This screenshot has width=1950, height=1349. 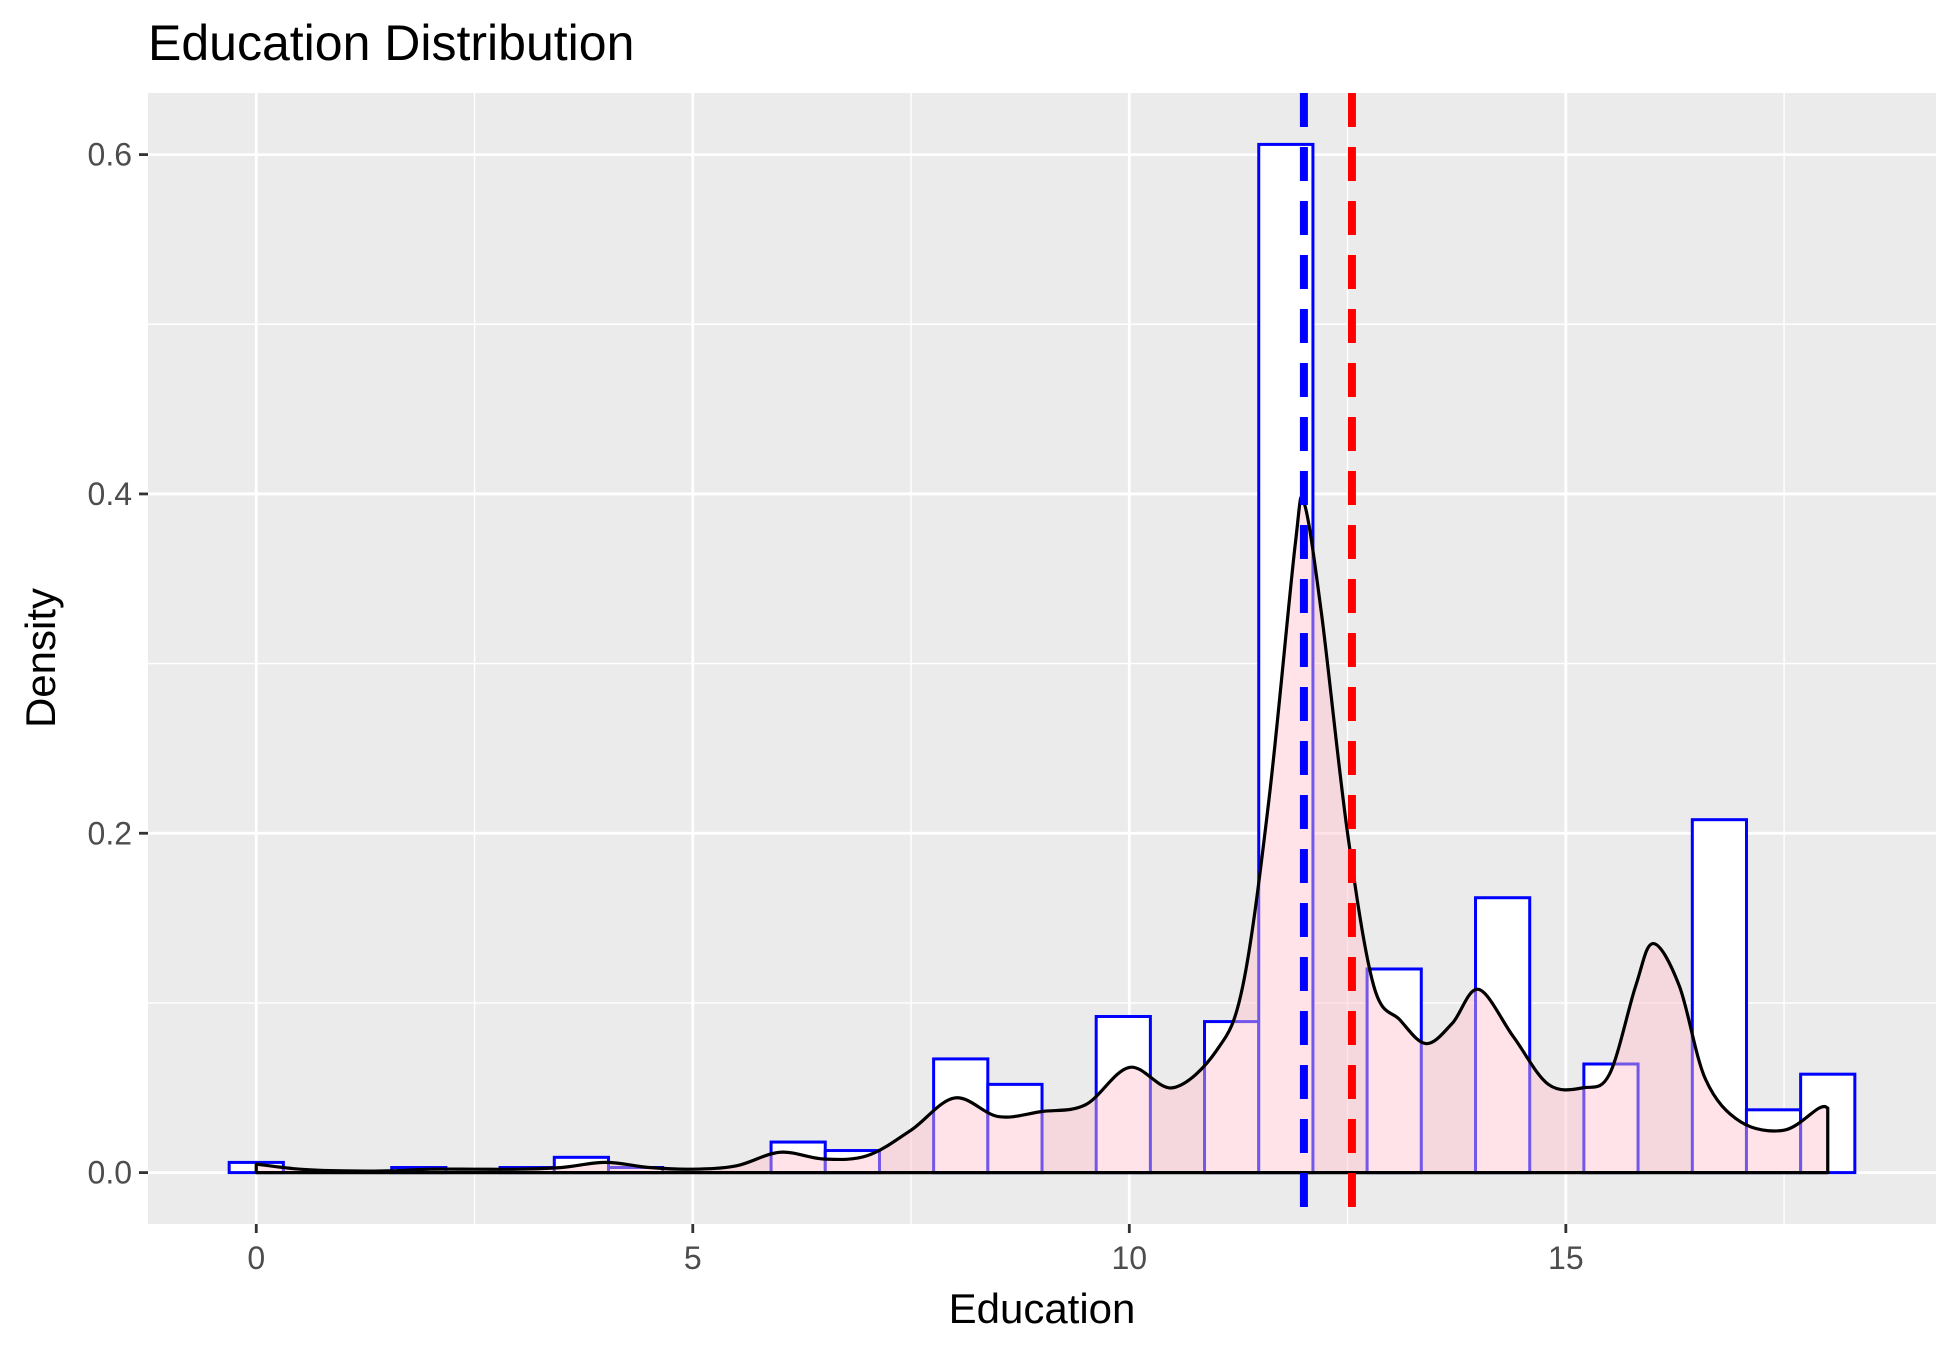 I want to click on chart-title: Education Distribution, so click(x=391, y=43).